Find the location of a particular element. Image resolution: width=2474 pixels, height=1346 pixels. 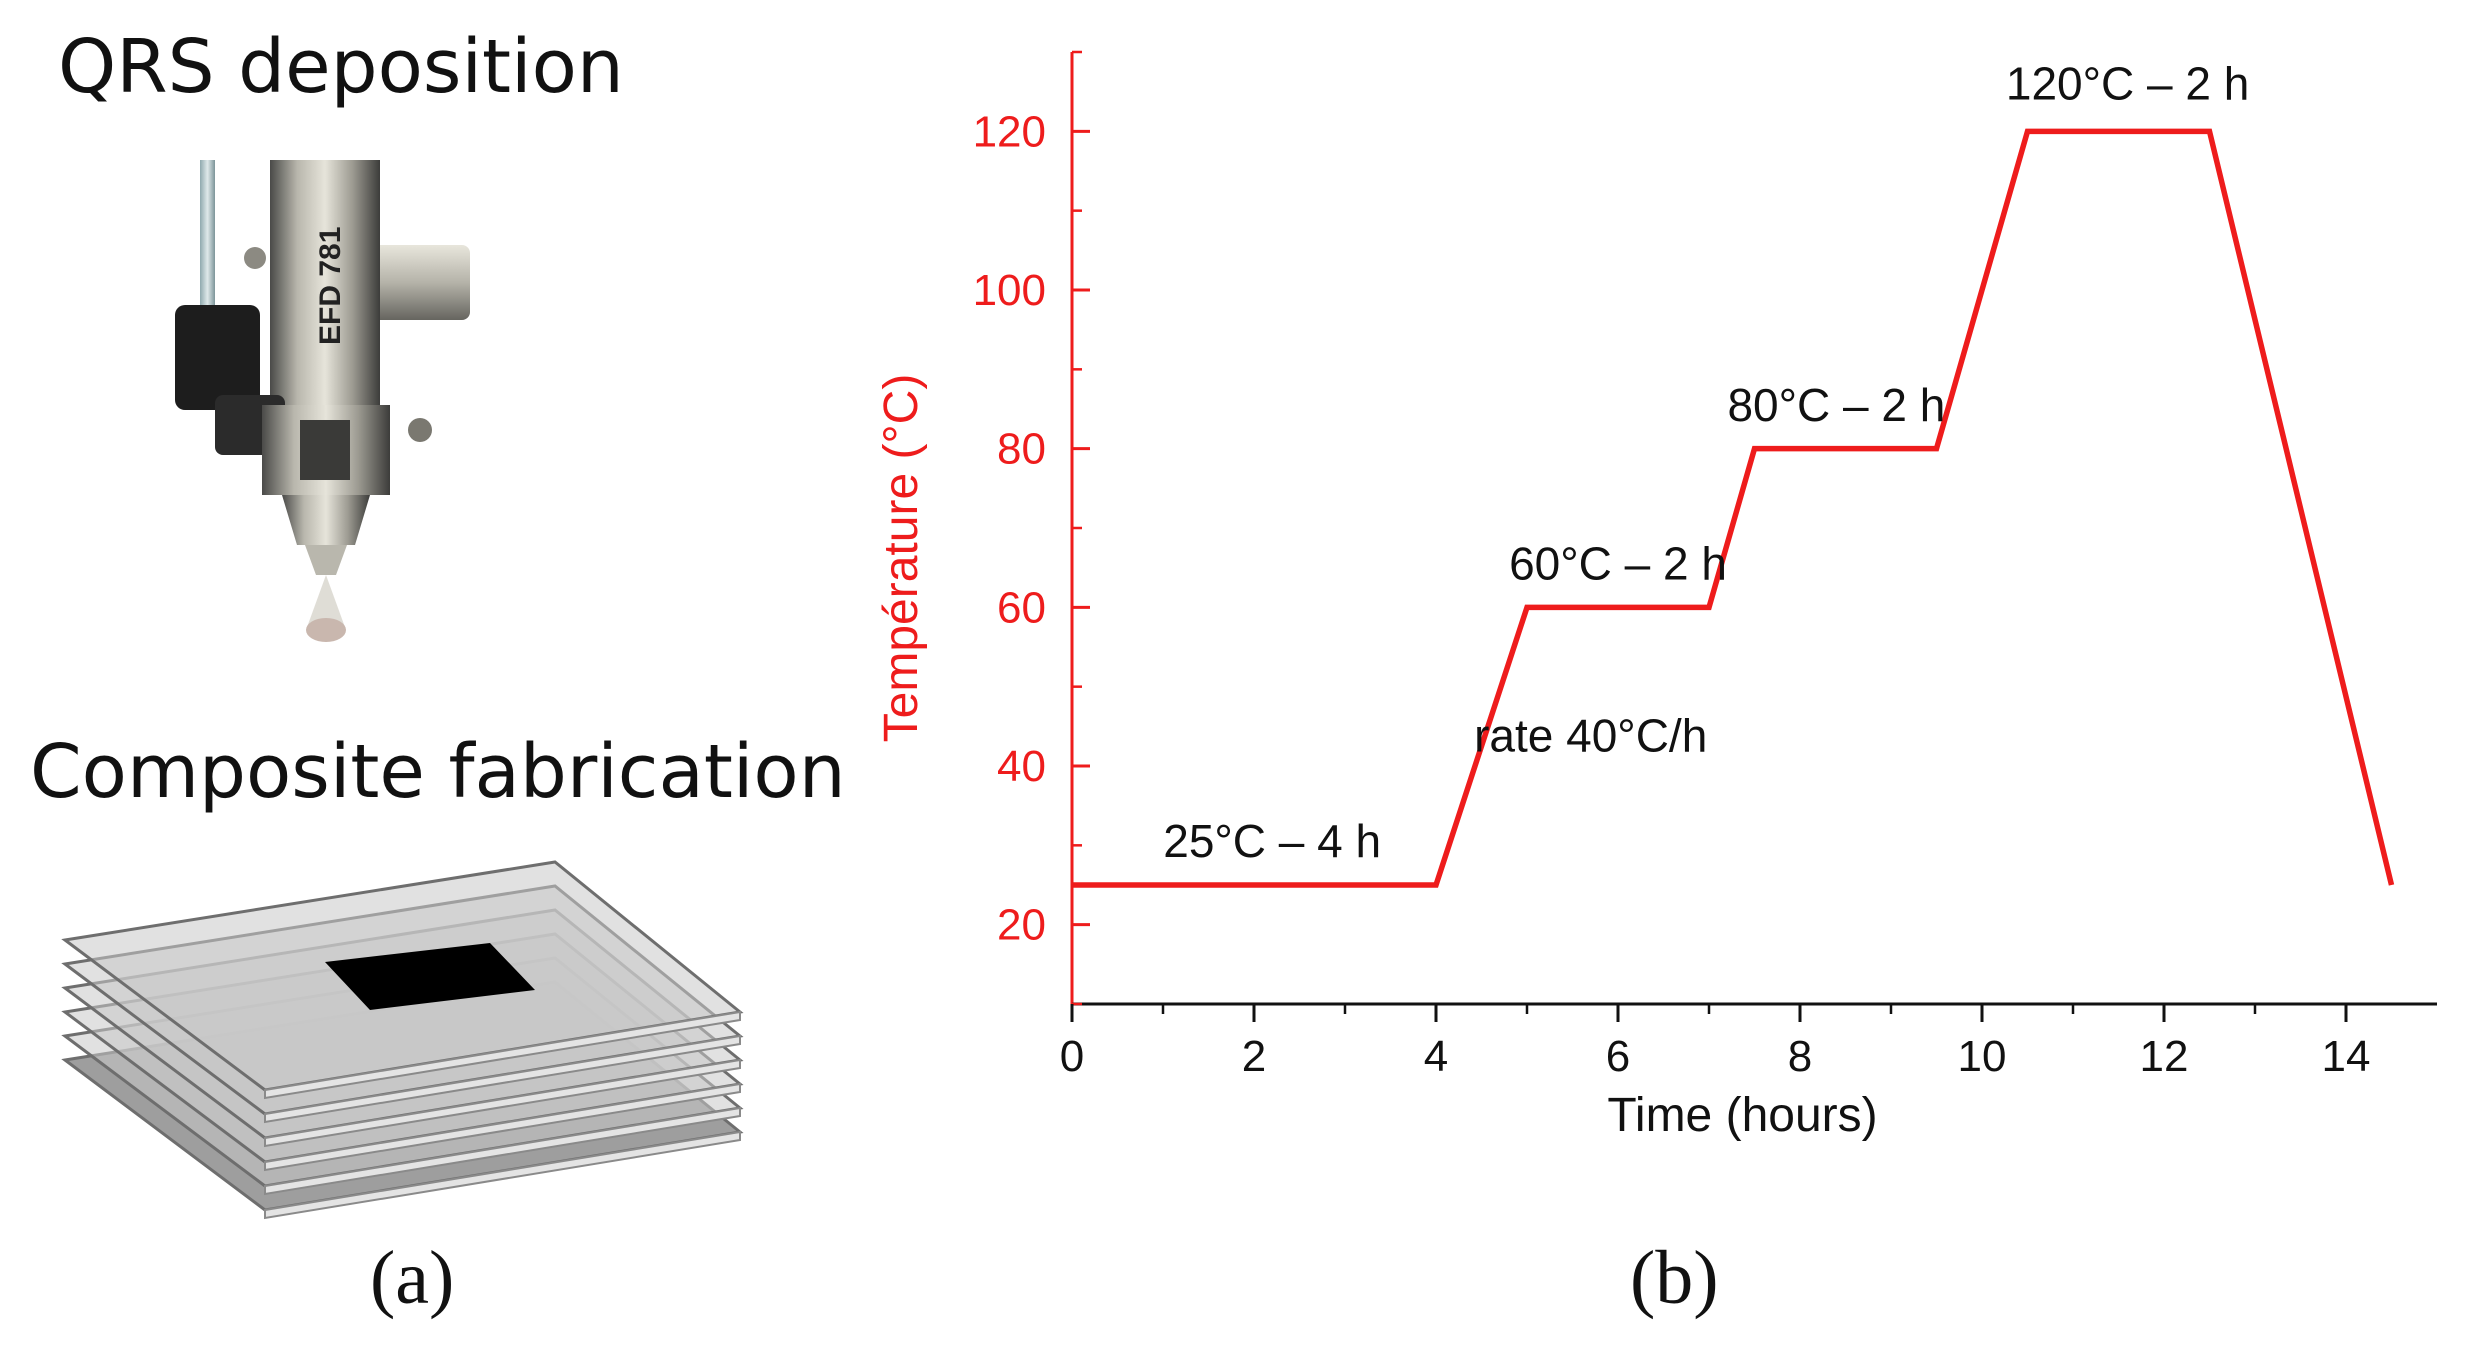

chart-annotation: 80°C – 2 h is located at coordinates (1836, 405).